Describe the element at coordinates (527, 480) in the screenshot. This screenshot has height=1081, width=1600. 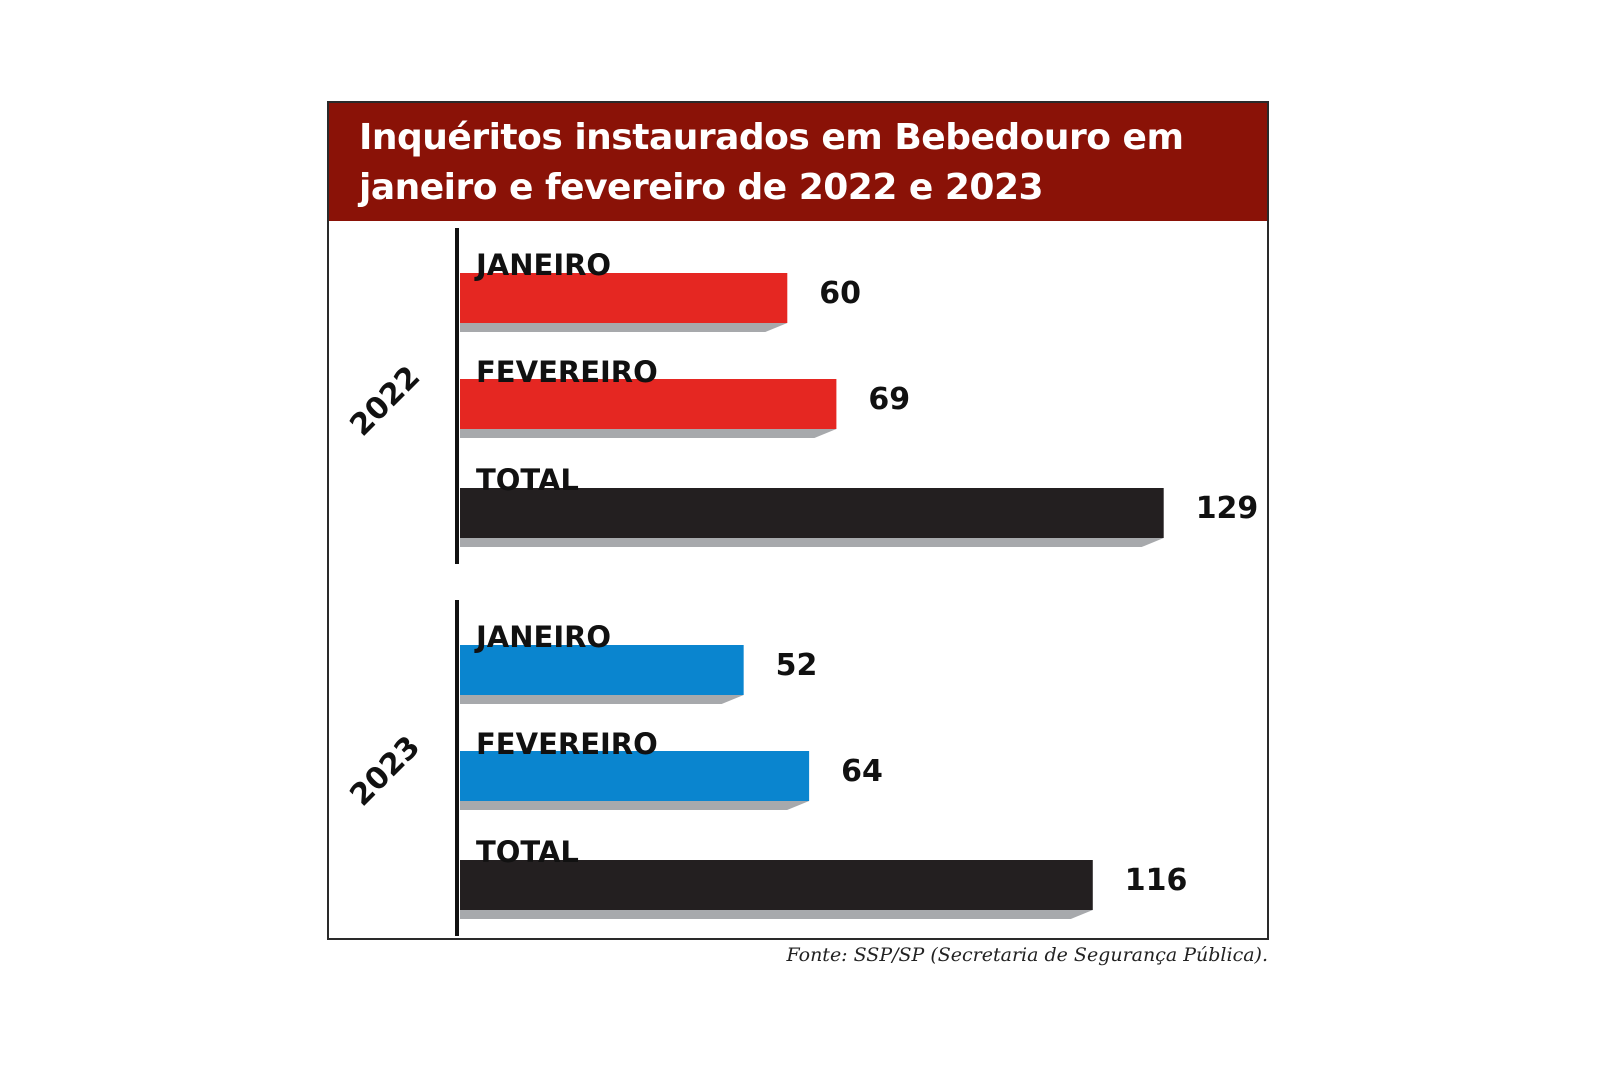
I see `bar-label-2022-total: TOTAL` at that location.